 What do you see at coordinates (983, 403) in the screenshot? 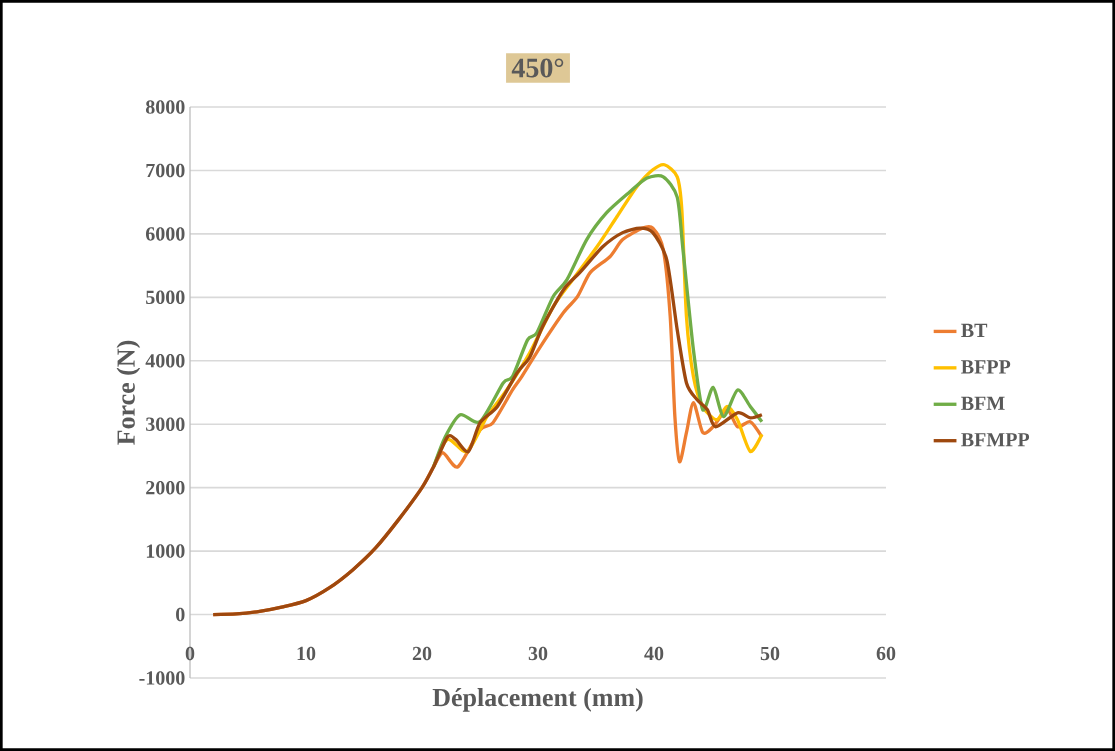
I see `legend-label: BFM` at bounding box center [983, 403].